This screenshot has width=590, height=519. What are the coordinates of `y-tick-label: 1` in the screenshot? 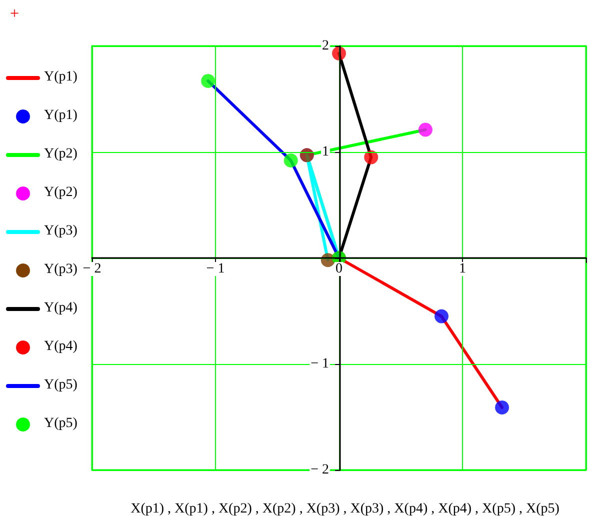 It's located at (325, 152).